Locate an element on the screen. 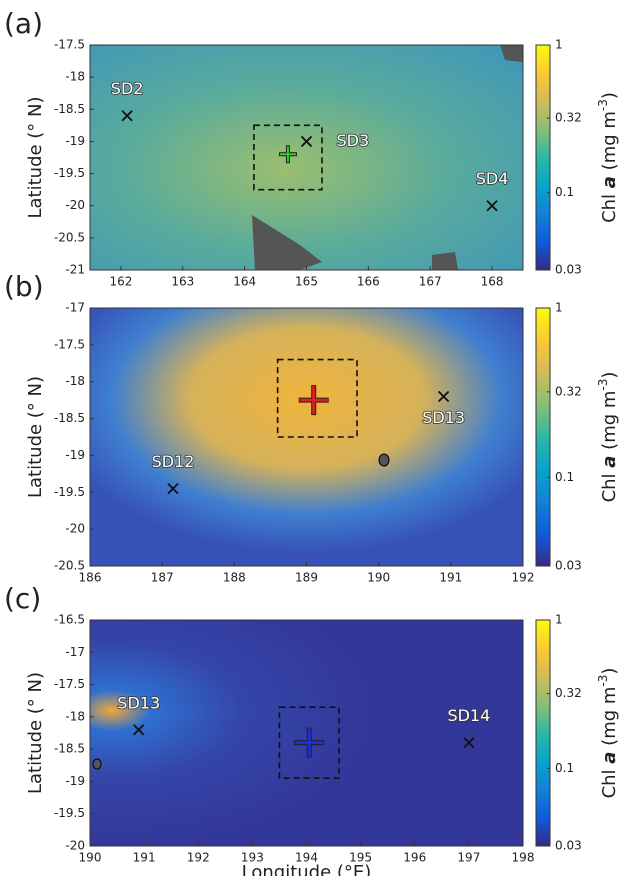  x-tick-label: 163 is located at coordinates (182, 282).